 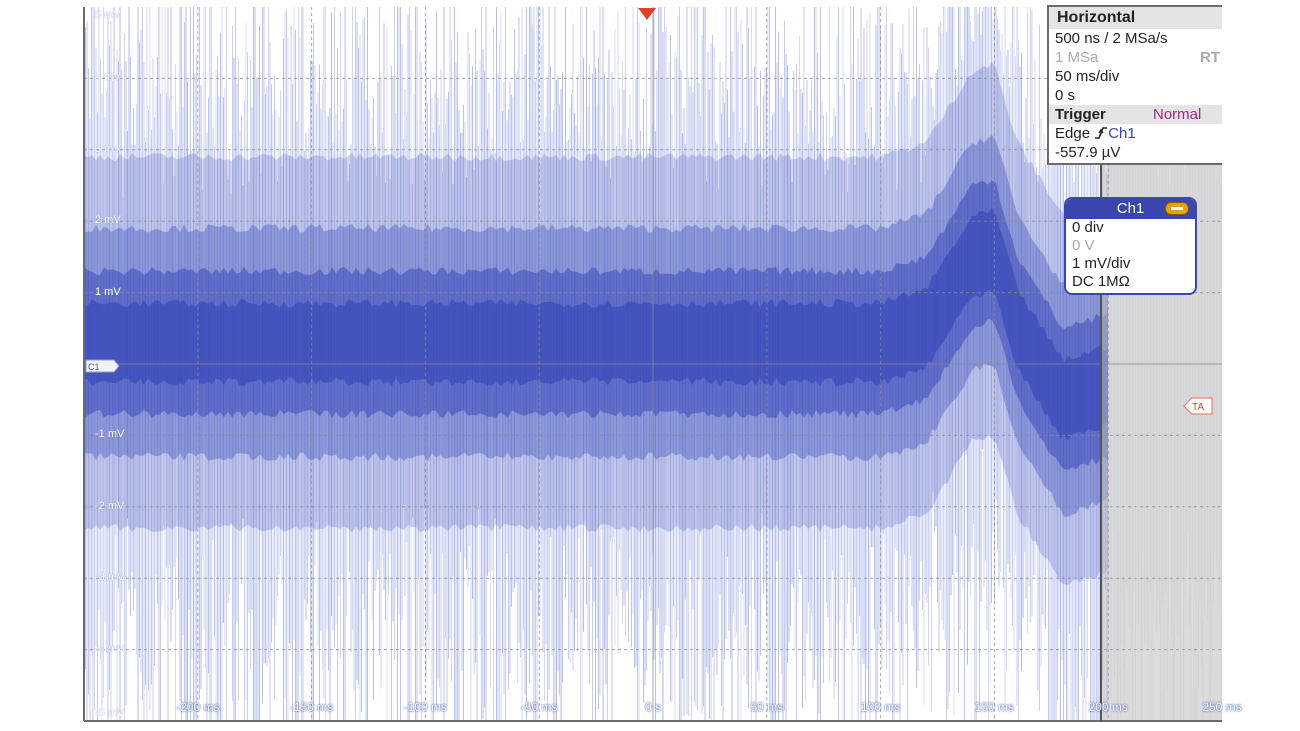 I want to click on trigger-level-marker: TA, so click(x=1198, y=406).